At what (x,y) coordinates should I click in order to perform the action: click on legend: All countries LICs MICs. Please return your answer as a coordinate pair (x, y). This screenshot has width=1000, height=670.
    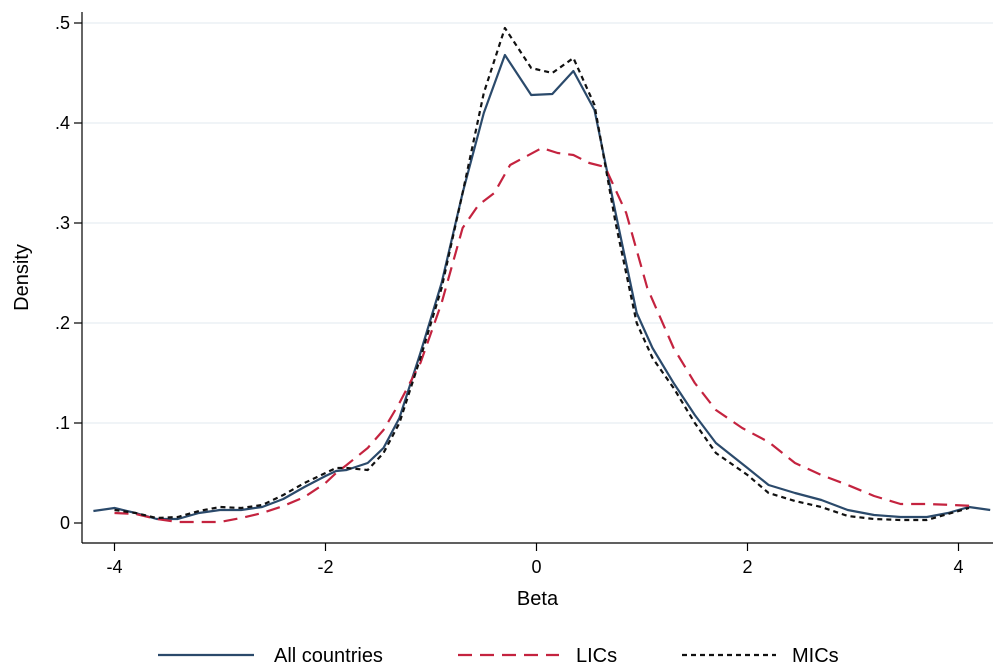
    Looking at the image, I should click on (498, 656).